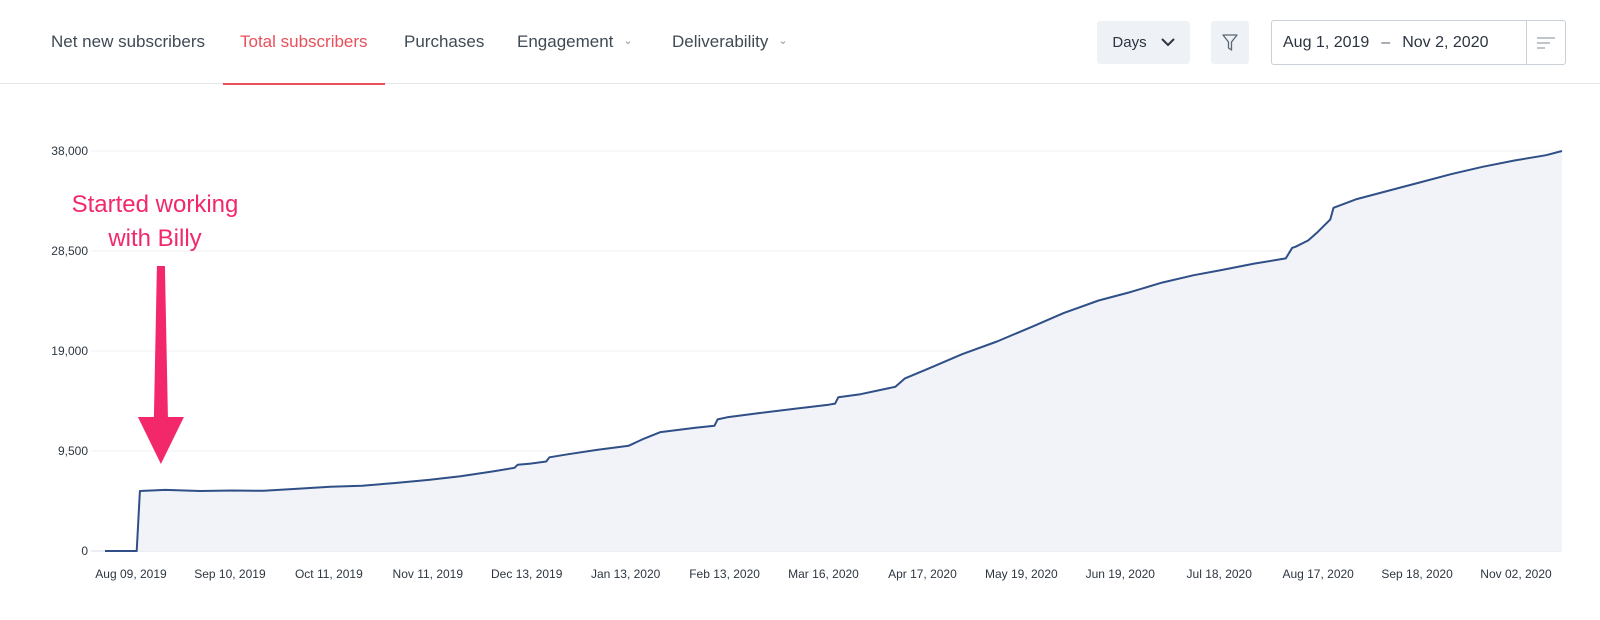  Describe the element at coordinates (1445, 42) in the screenshot. I see `date-to: Nov 2, 2020` at that location.